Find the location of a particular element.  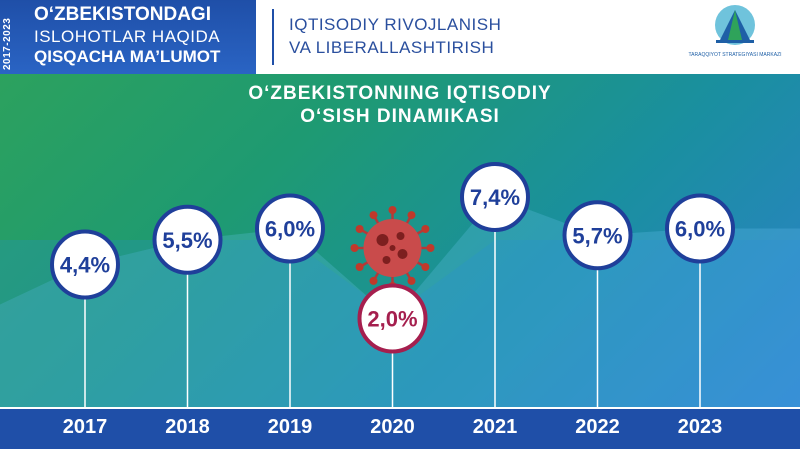

topic-line-2: VA LIBERALLASHTIRISH is located at coordinates (392, 47).